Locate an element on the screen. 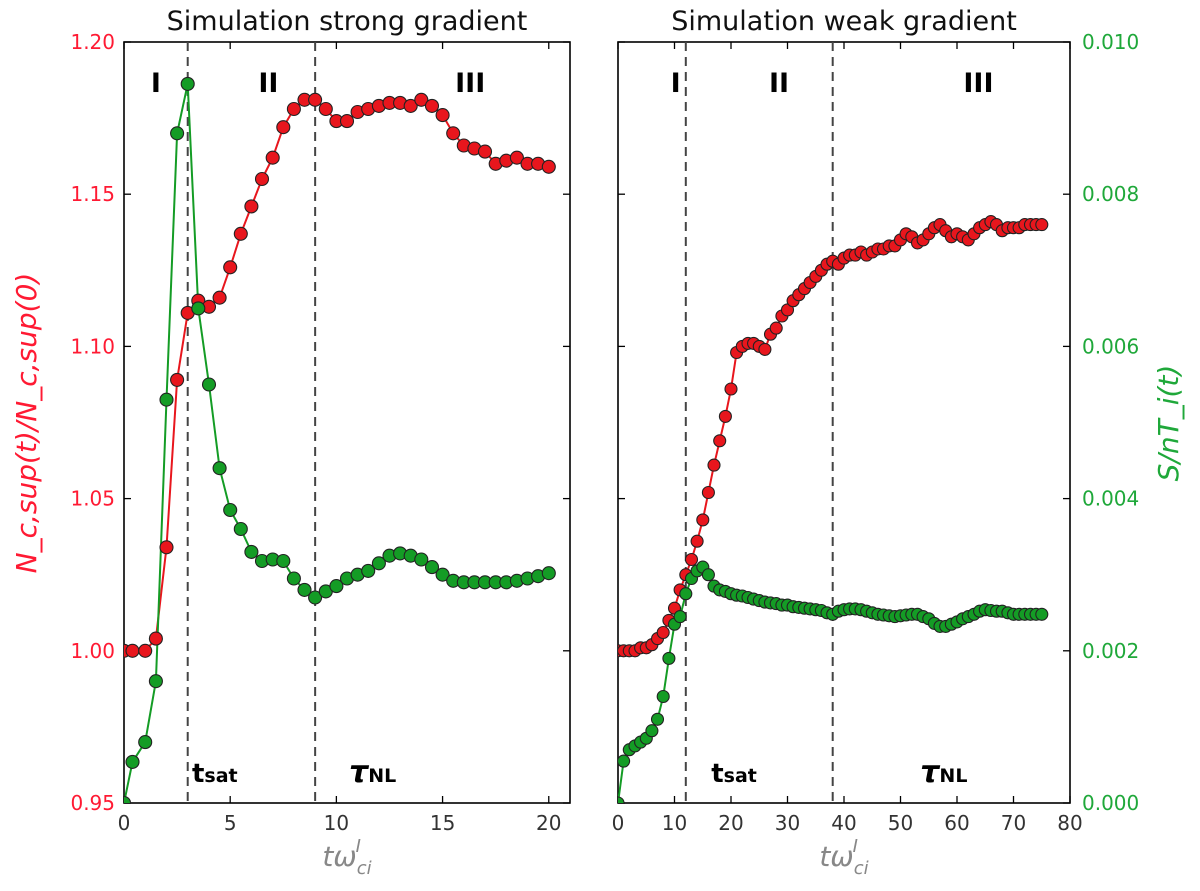 The image size is (1200, 891). x-tick-label: 80 is located at coordinates (1069, 823).